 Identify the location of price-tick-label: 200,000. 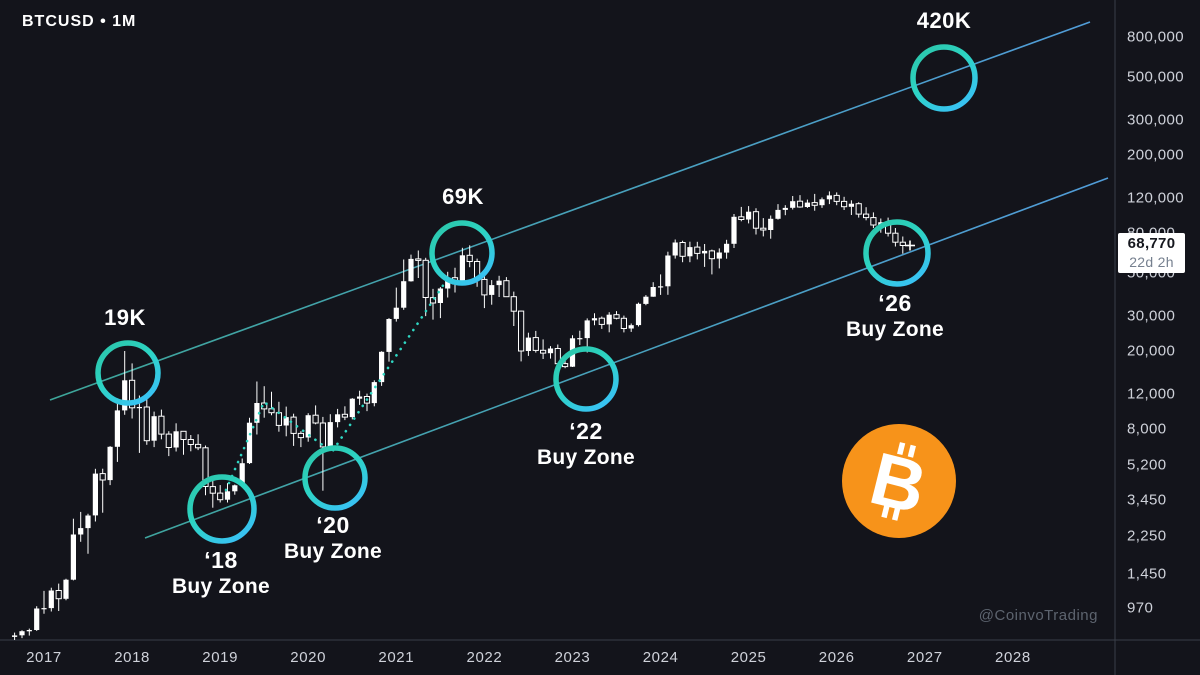
(1156, 155).